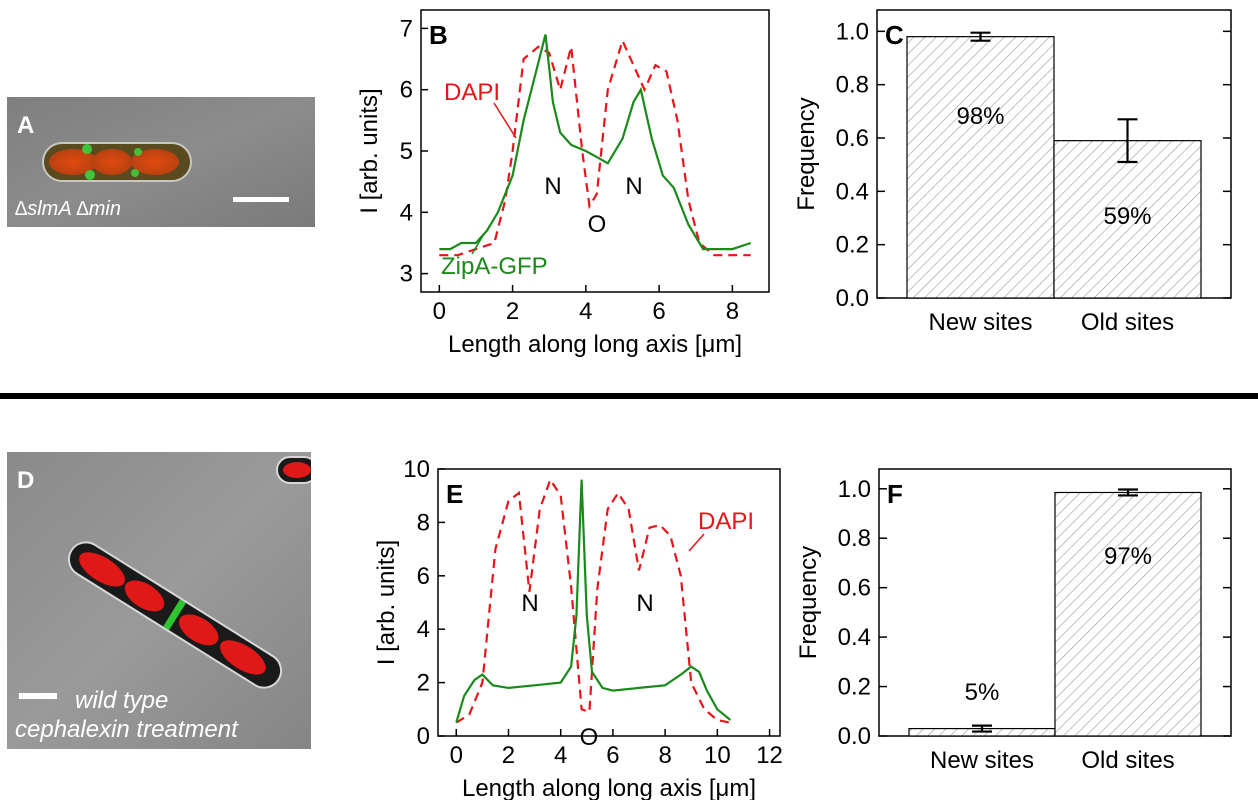  I want to click on bar-value-label: 5%, so click(982, 692).